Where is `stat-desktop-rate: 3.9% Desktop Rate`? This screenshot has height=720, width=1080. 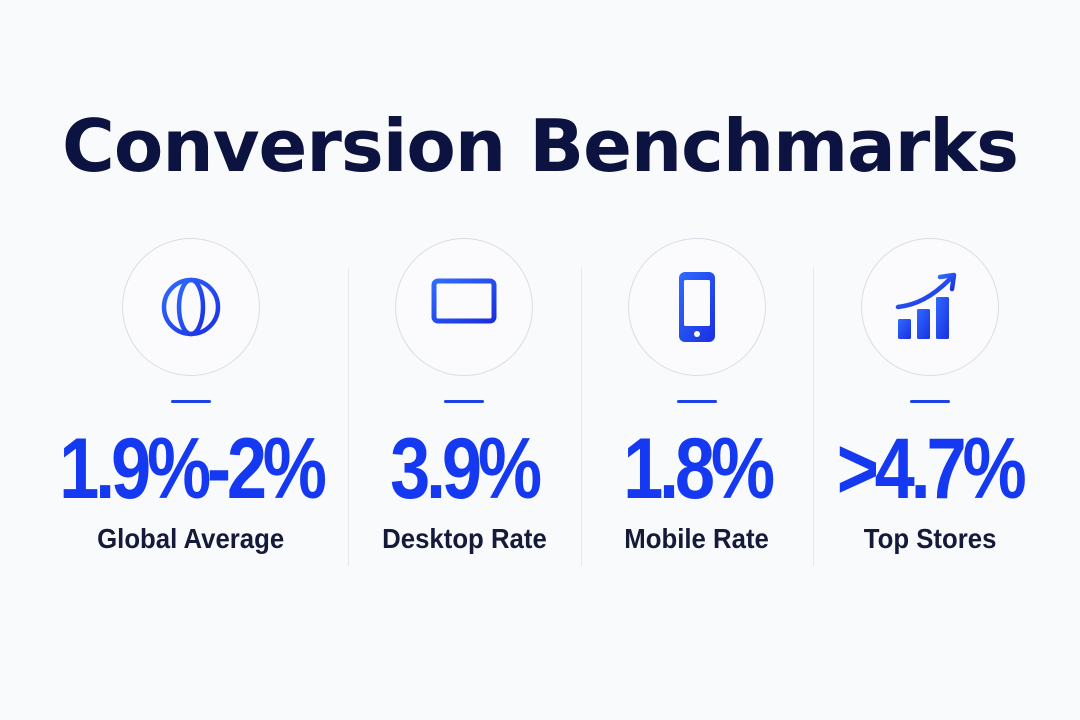 stat-desktop-rate: 3.9% Desktop Rate is located at coordinates (464, 403).